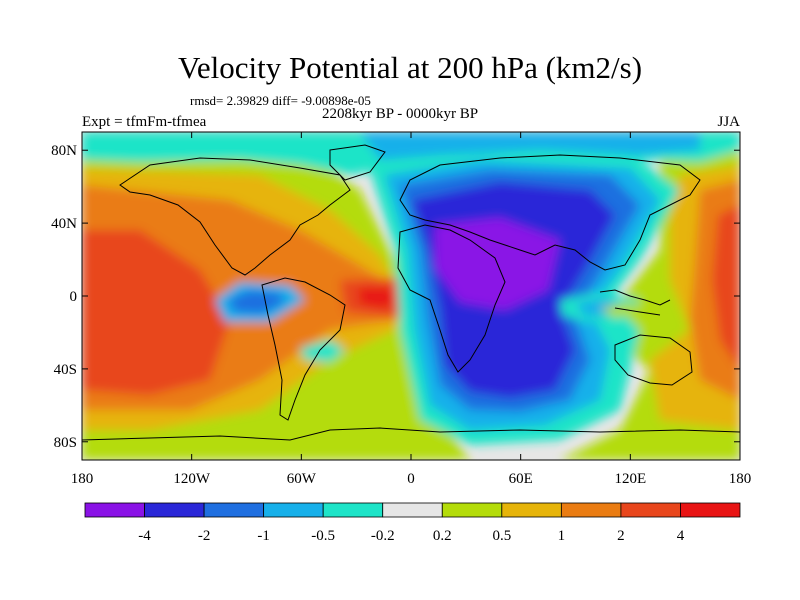  Describe the element at coordinates (653, 360) in the screenshot. I see `coast-australia` at that location.